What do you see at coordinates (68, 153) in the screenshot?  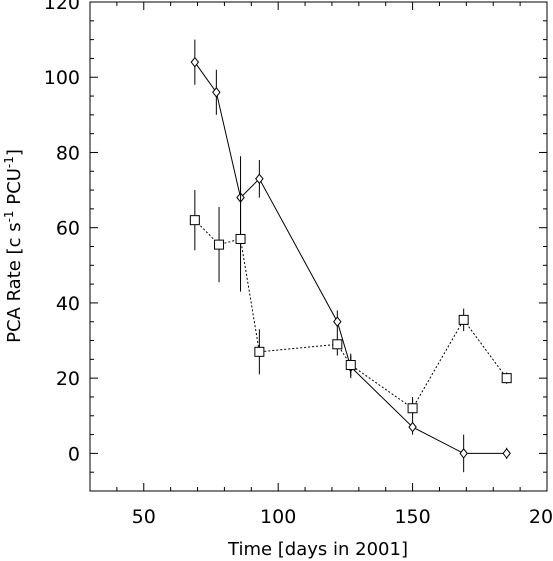 I see `y-tick-label: 80` at bounding box center [68, 153].